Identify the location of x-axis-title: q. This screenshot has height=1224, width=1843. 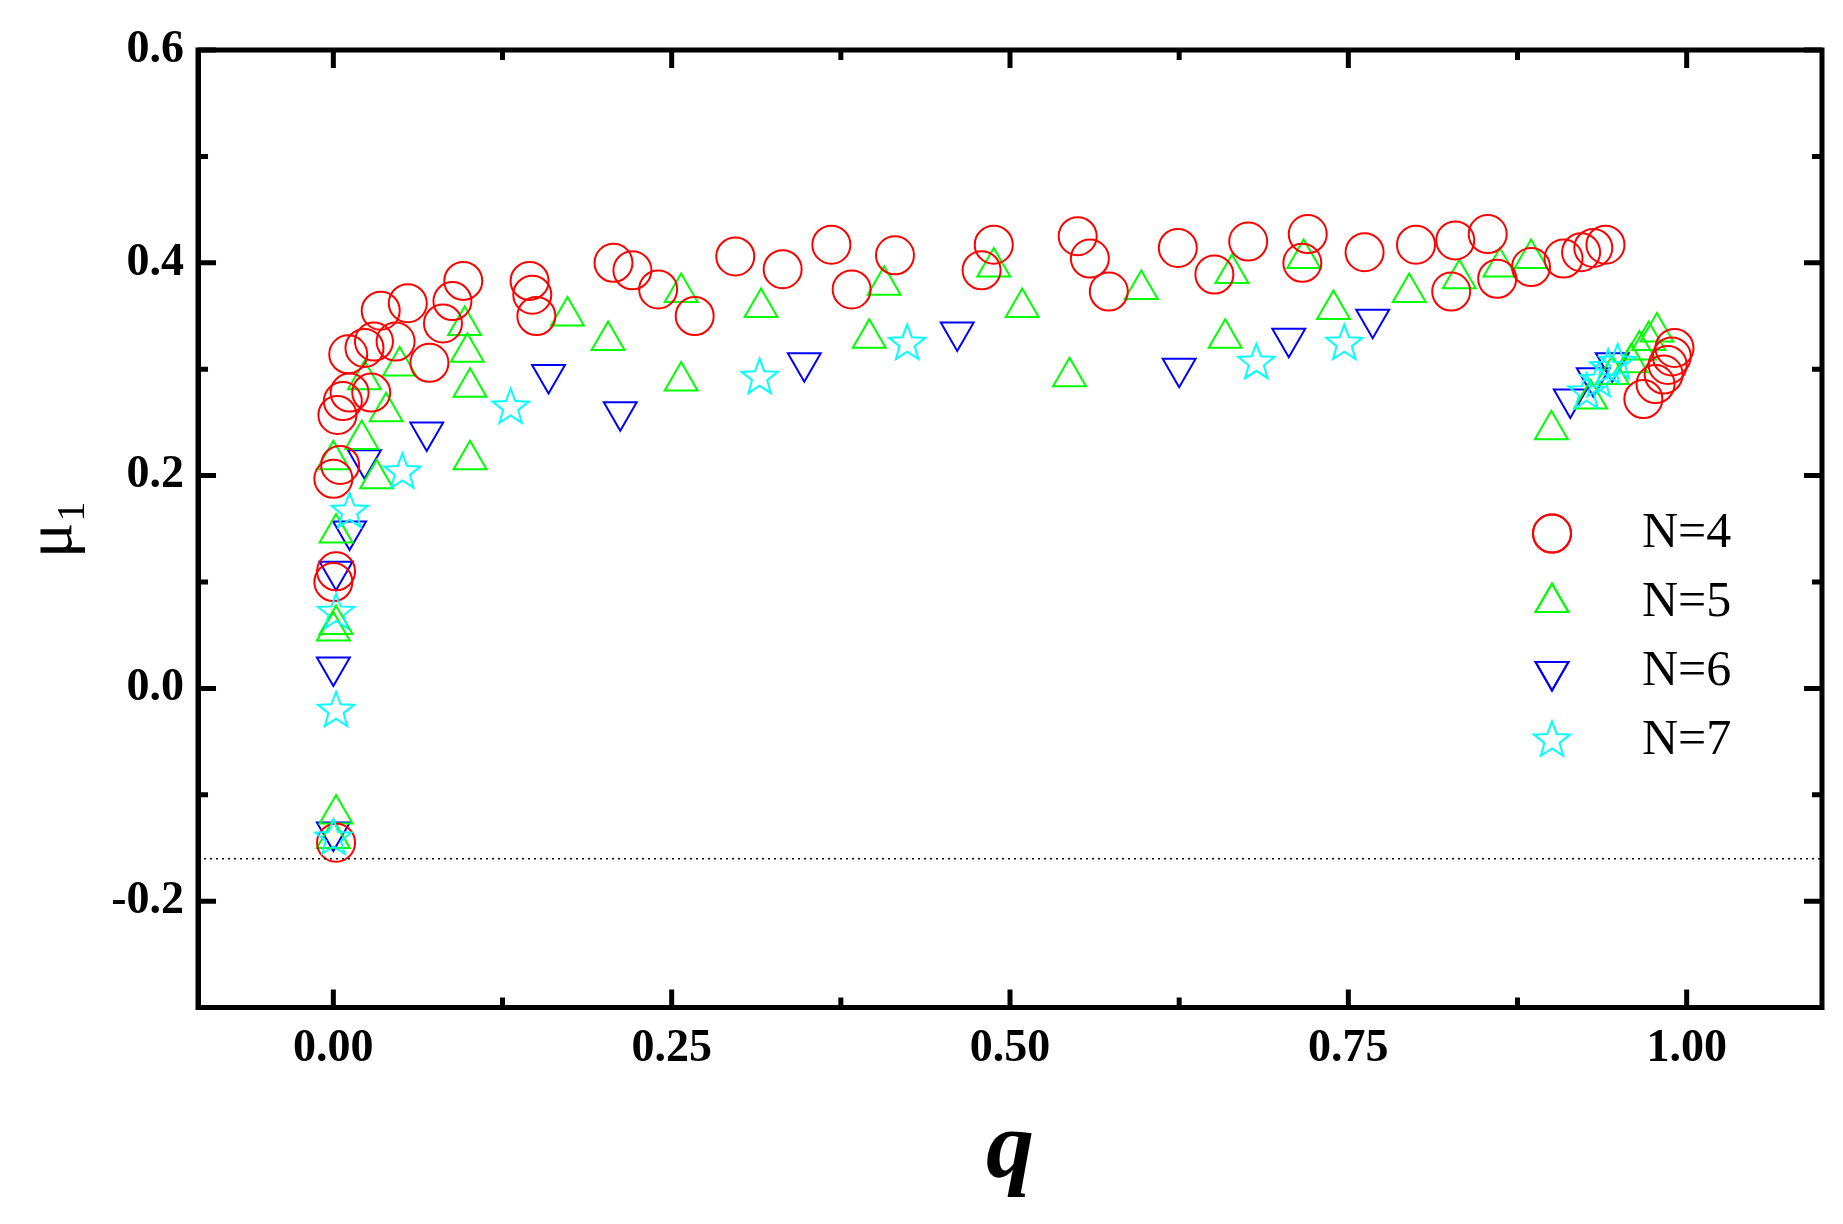
(1010, 1145).